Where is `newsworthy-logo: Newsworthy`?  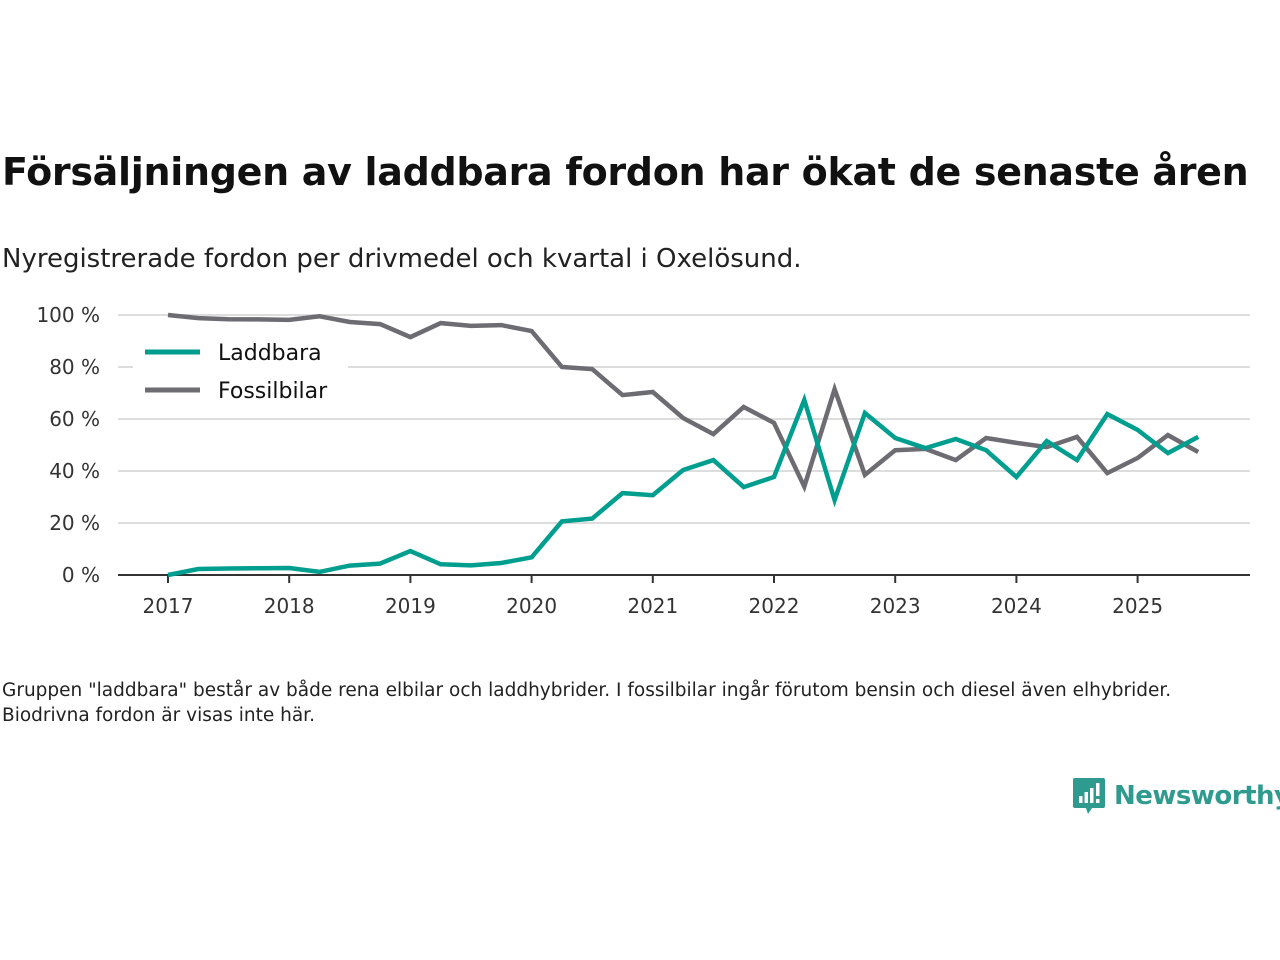
newsworthy-logo: Newsworthy is located at coordinates (1176, 796).